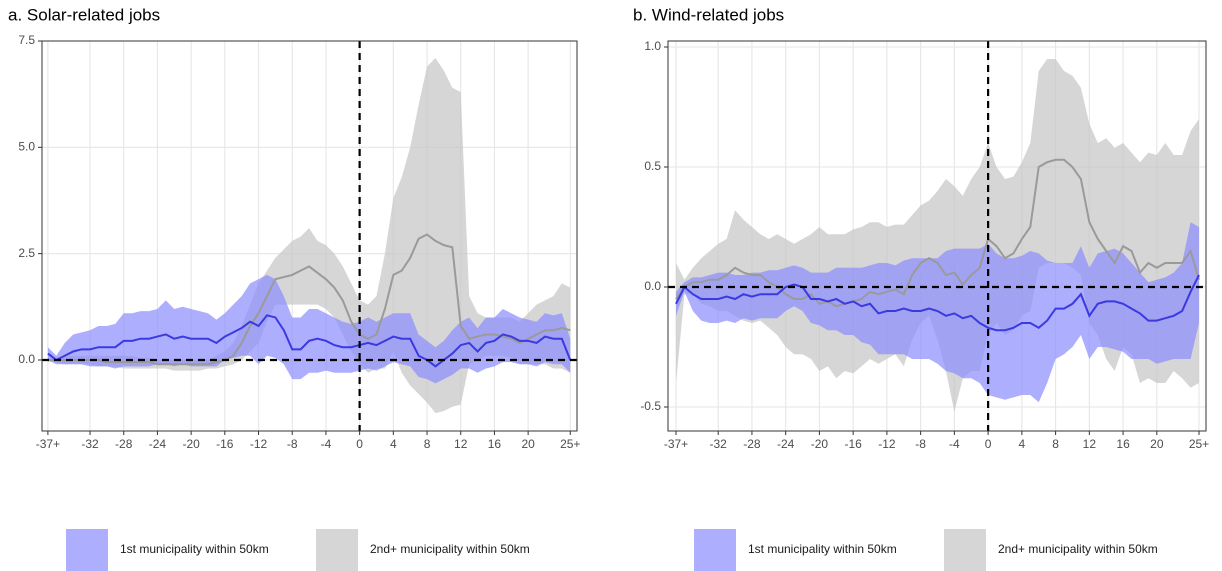 The image size is (1222, 571). I want to click on panel-title: a. Solar-related jobs, so click(84, 14).